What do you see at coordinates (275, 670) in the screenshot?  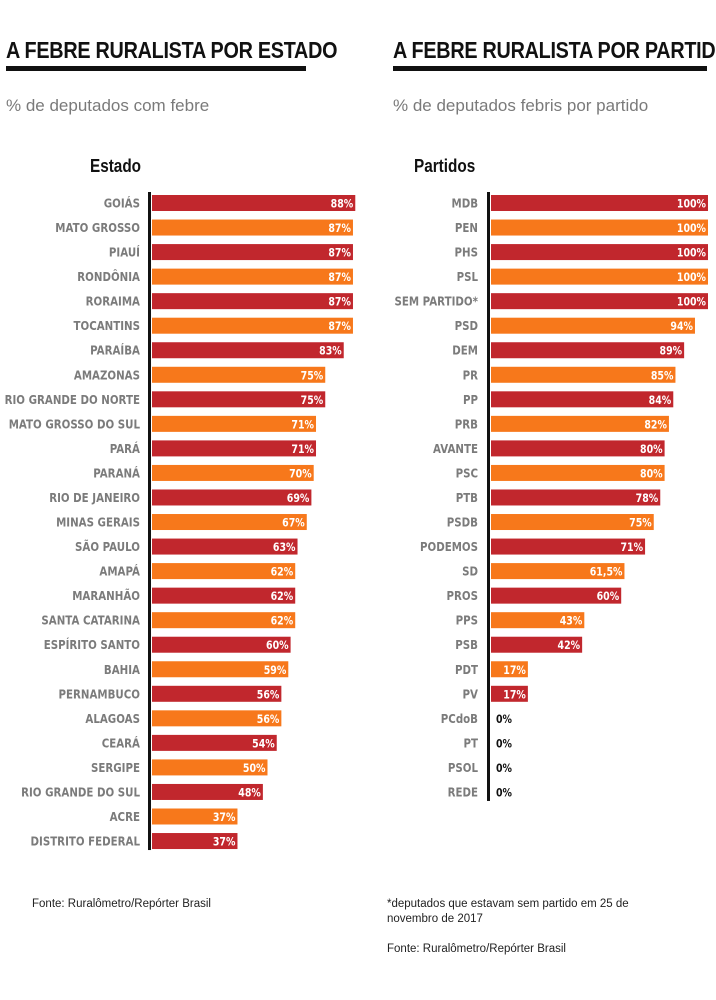 I see `estado-value-label: 59%` at bounding box center [275, 670].